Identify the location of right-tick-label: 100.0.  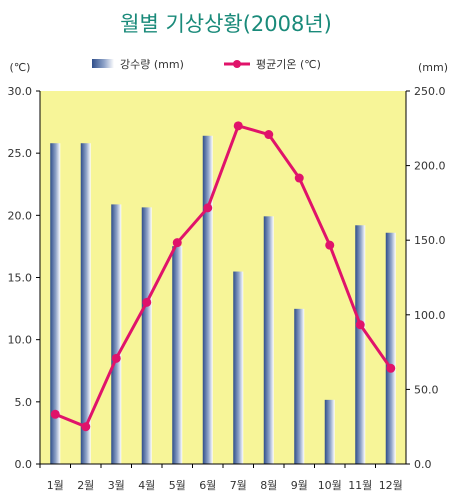
(430, 315).